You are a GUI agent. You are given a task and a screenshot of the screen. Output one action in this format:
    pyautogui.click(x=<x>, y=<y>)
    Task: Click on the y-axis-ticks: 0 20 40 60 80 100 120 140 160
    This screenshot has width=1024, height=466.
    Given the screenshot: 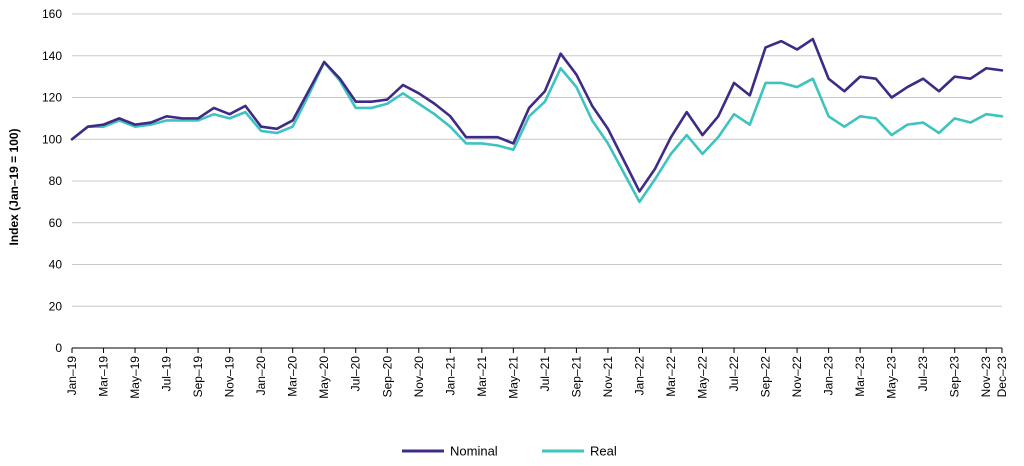 What is the action you would take?
    pyautogui.click(x=52, y=181)
    